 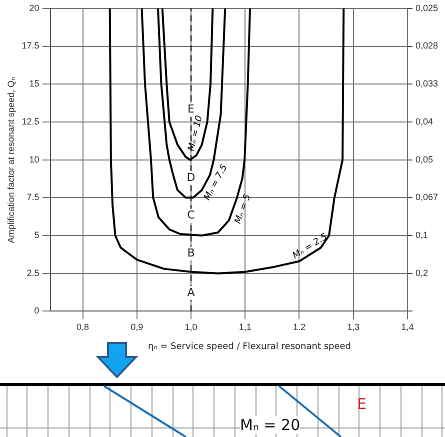 I want to click on y-tick-label: 7.5, so click(x=33, y=197).